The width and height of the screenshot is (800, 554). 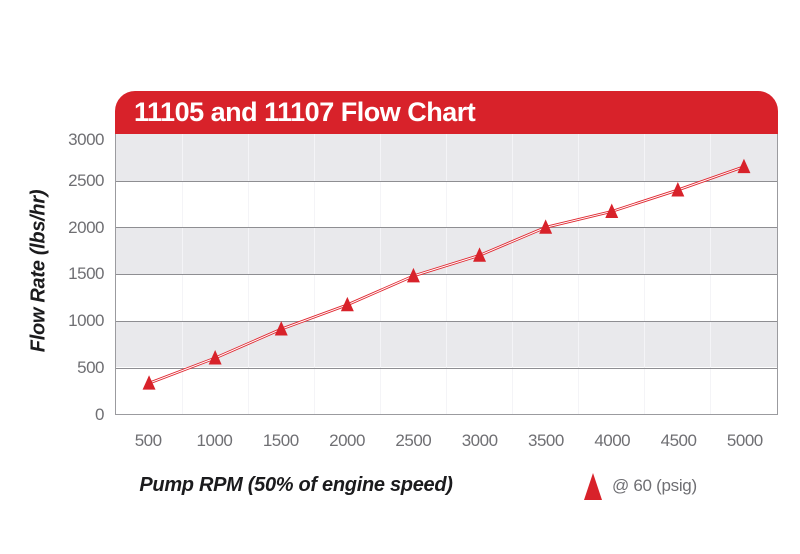 I want to click on x-tick-label: 3000, so click(x=479, y=440).